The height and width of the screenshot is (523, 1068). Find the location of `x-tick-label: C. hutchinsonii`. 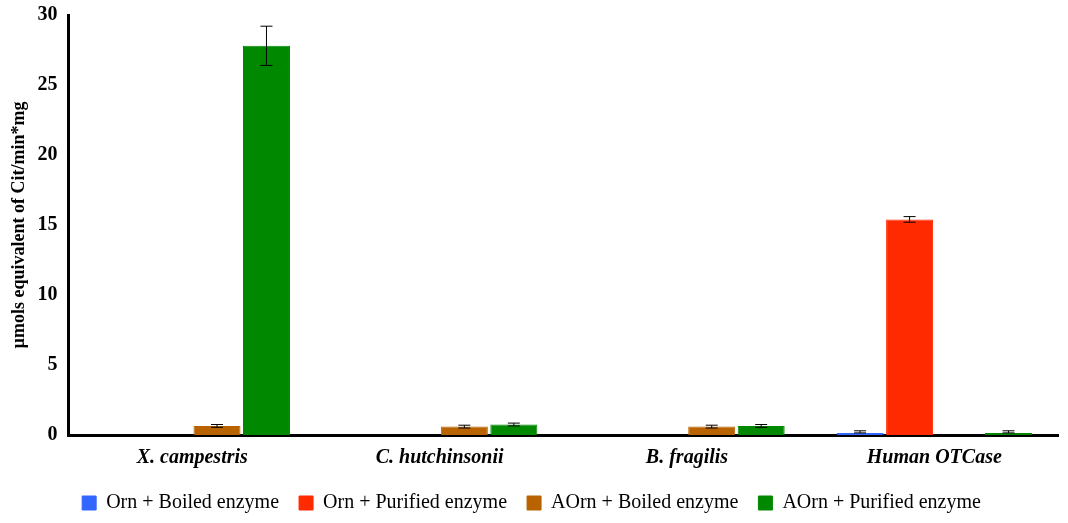

x-tick-label: C. hutchinsonii is located at coordinates (439, 456).